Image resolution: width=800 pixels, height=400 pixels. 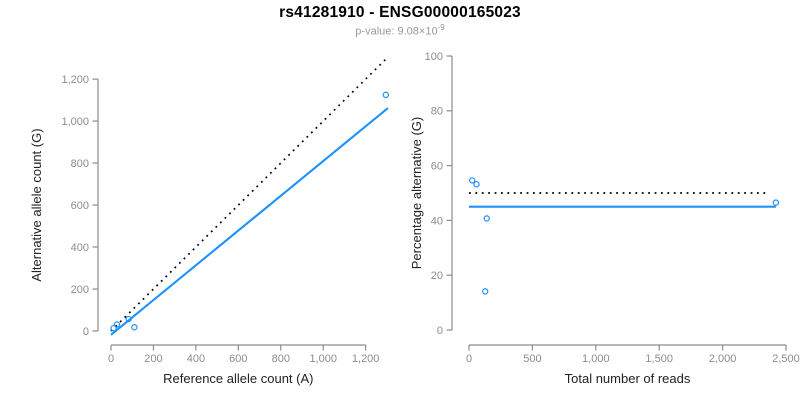 I want to click on x-tick-label: 400, so click(x=196, y=359).